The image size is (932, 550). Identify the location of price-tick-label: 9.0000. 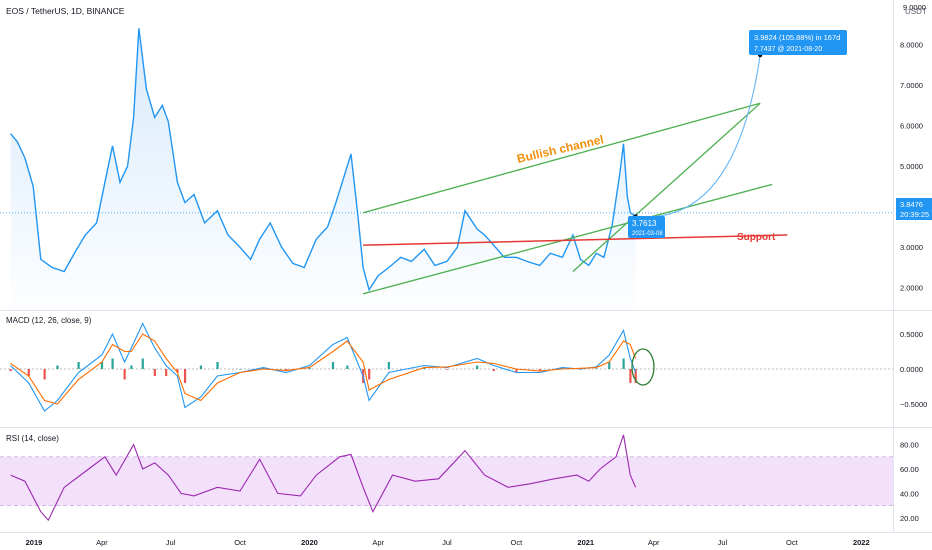
(914, 7).